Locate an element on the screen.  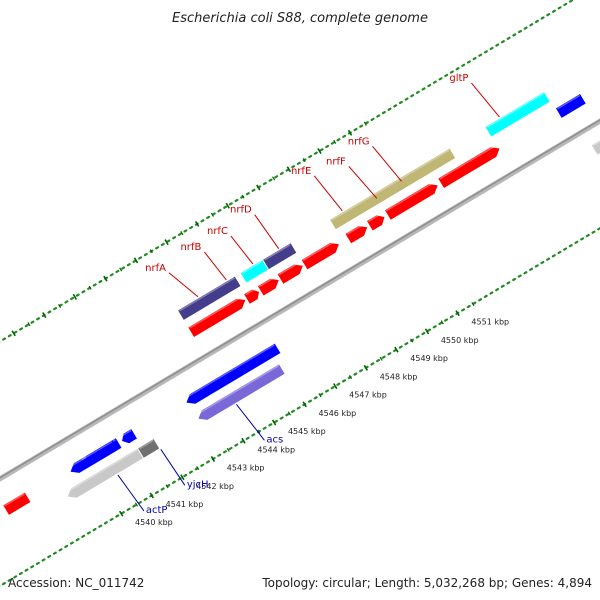
yjcH-feature is located at coordinates (149, 448).